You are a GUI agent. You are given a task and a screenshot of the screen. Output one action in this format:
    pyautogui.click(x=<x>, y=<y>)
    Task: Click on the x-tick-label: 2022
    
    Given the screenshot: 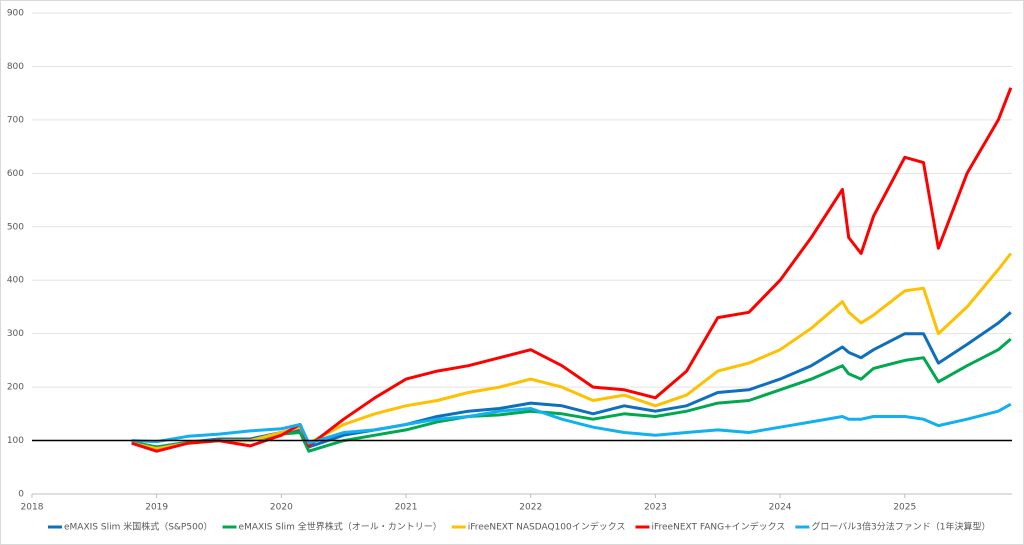 What is the action you would take?
    pyautogui.click(x=530, y=508)
    